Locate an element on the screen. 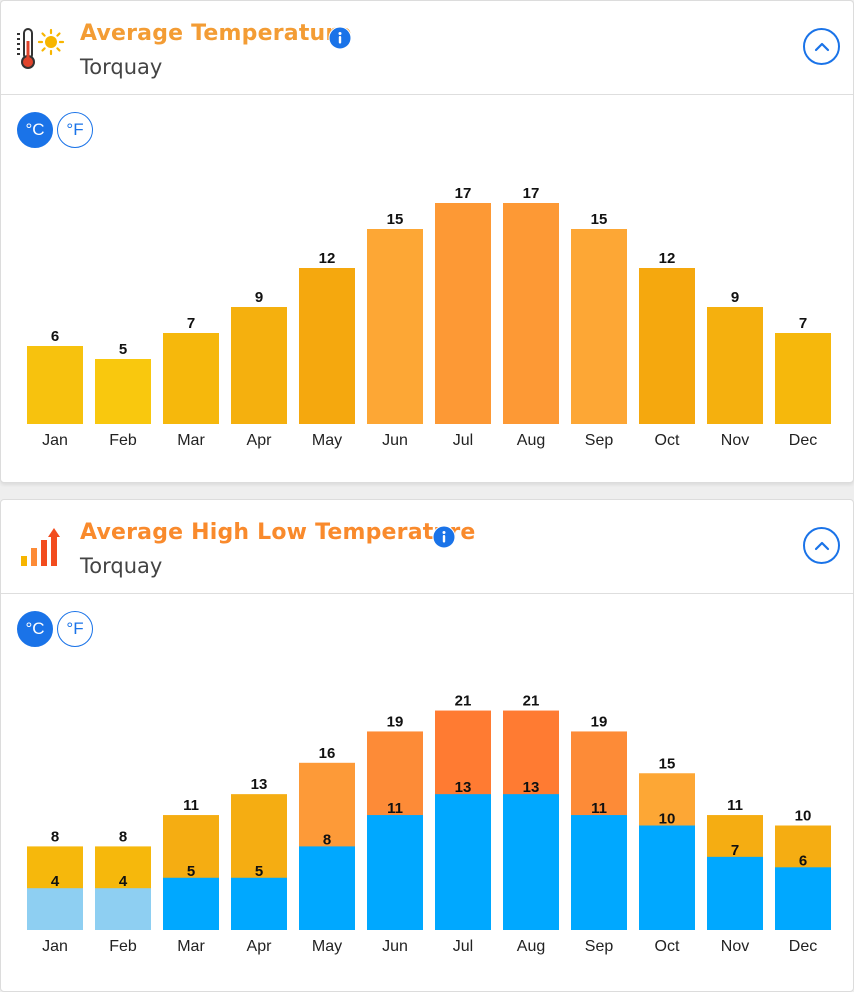  low-bar-dec is located at coordinates (803, 898).